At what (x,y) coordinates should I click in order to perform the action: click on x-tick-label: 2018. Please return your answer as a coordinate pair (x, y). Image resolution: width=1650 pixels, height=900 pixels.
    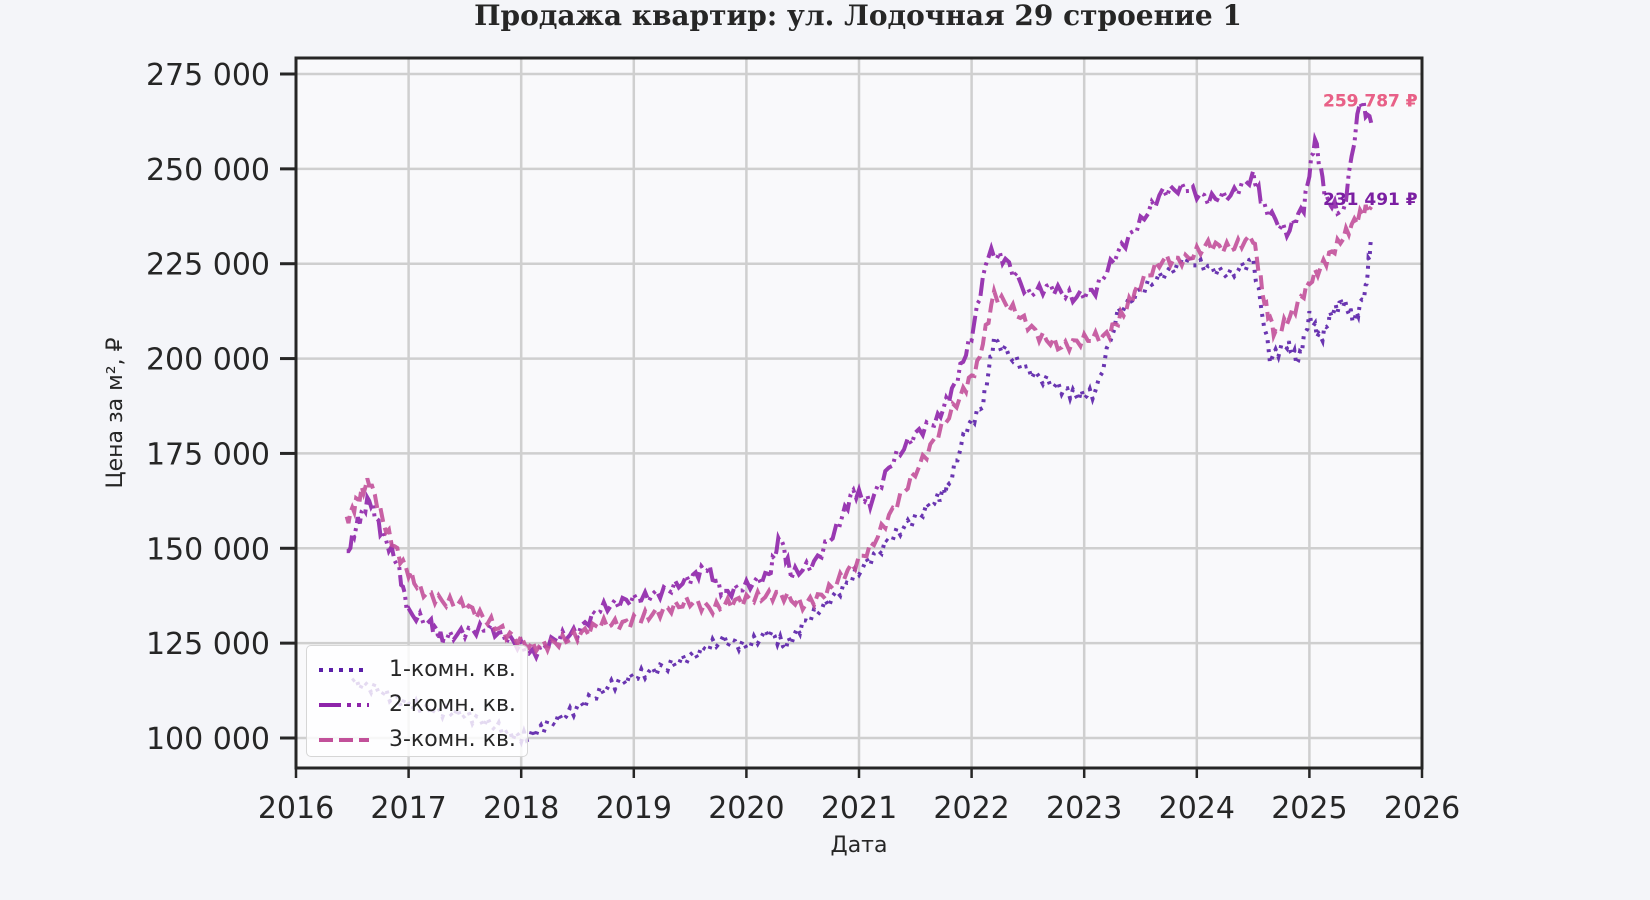
    Looking at the image, I should click on (521, 808).